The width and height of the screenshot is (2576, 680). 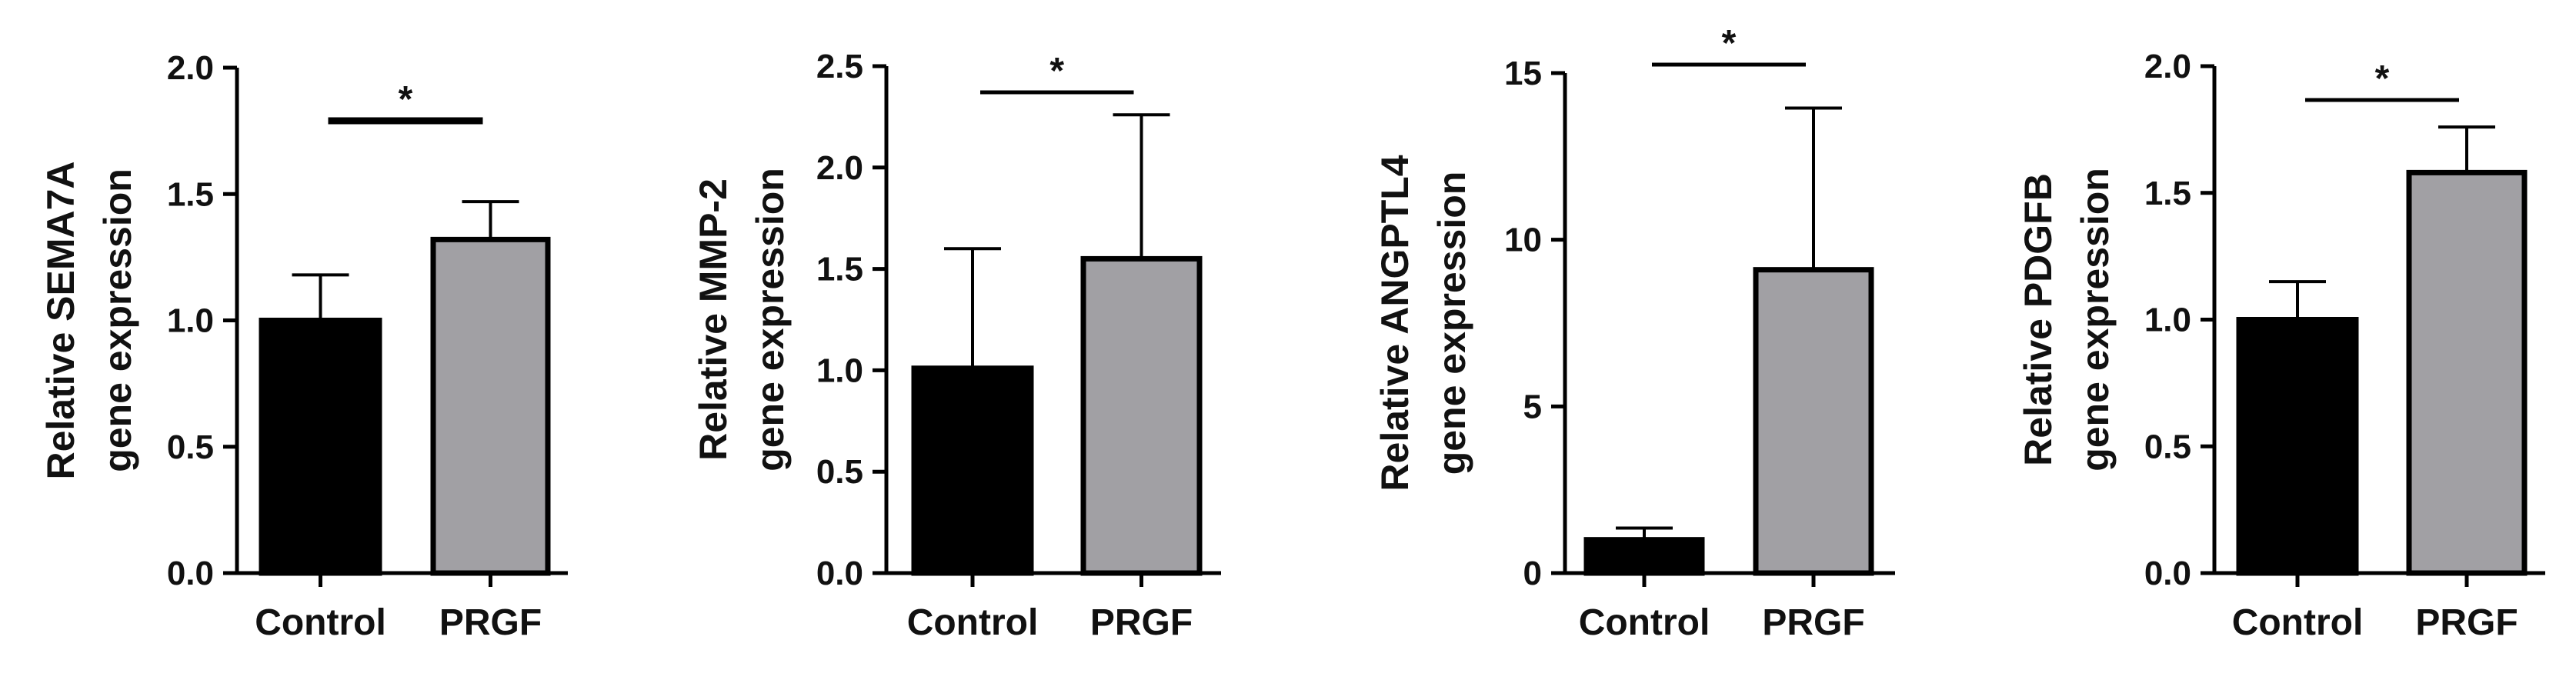 I want to click on y-tick-label: 10, so click(x=1523, y=241).